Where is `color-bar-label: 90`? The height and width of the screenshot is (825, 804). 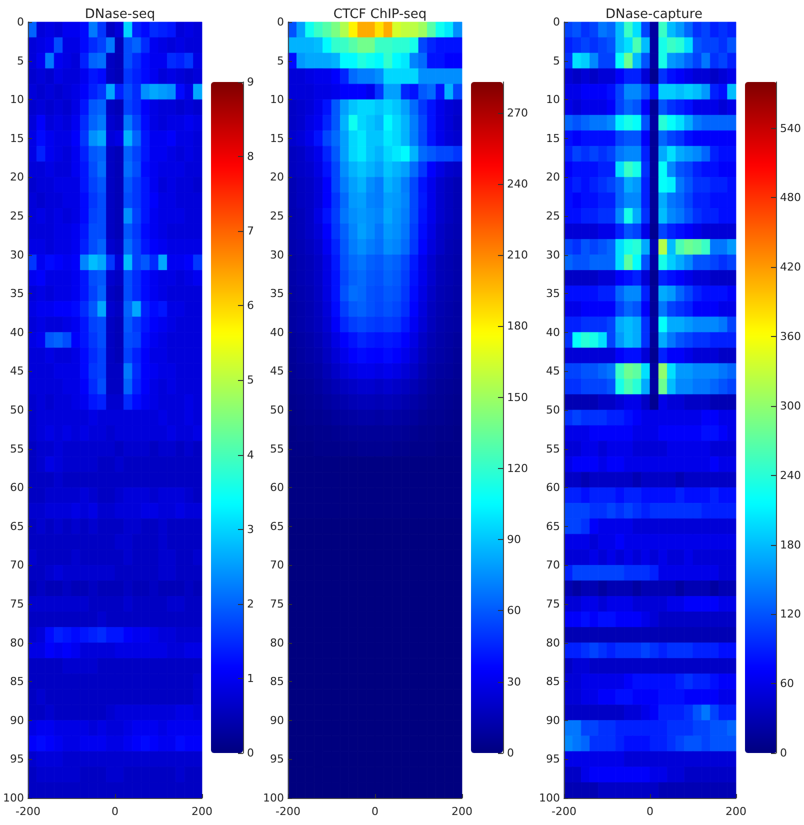
color-bar-label: 90 is located at coordinates (514, 539).